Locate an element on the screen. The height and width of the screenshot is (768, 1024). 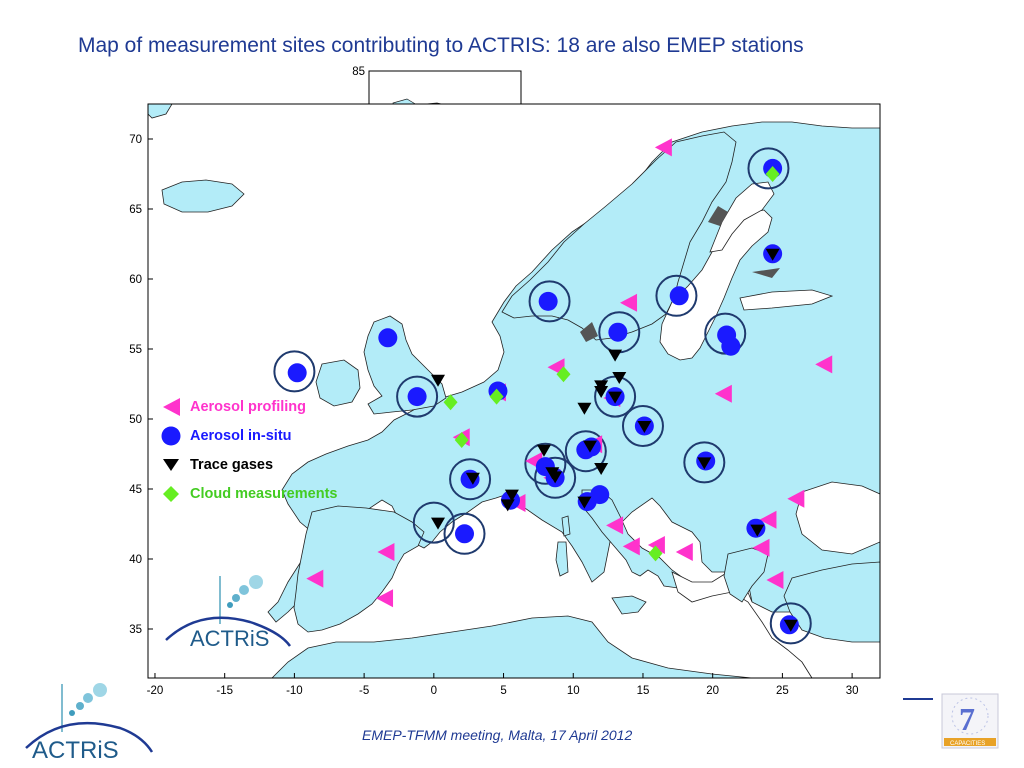
x-tick-label: 5 is located at coordinates (503, 691).